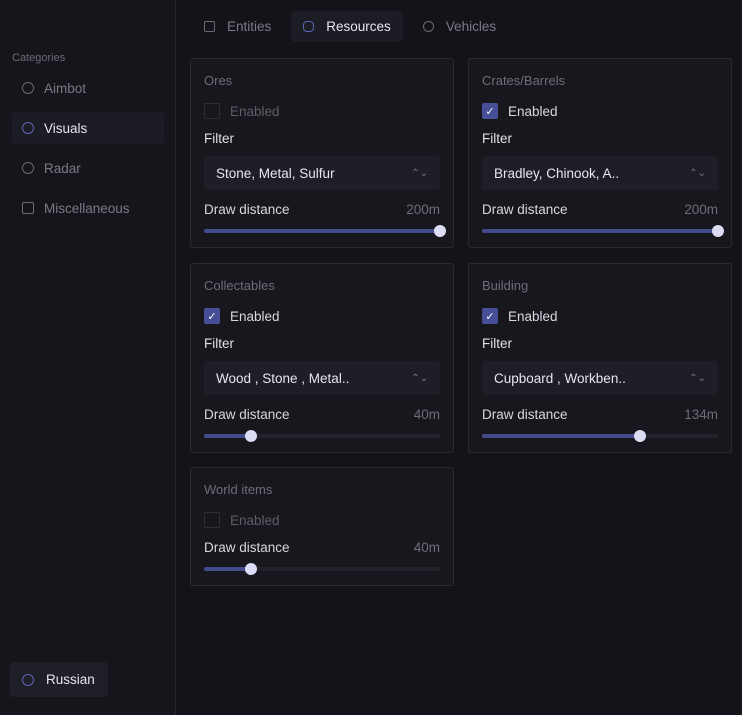 The height and width of the screenshot is (715, 742). I want to click on tab-entities: Entities, so click(237, 26).